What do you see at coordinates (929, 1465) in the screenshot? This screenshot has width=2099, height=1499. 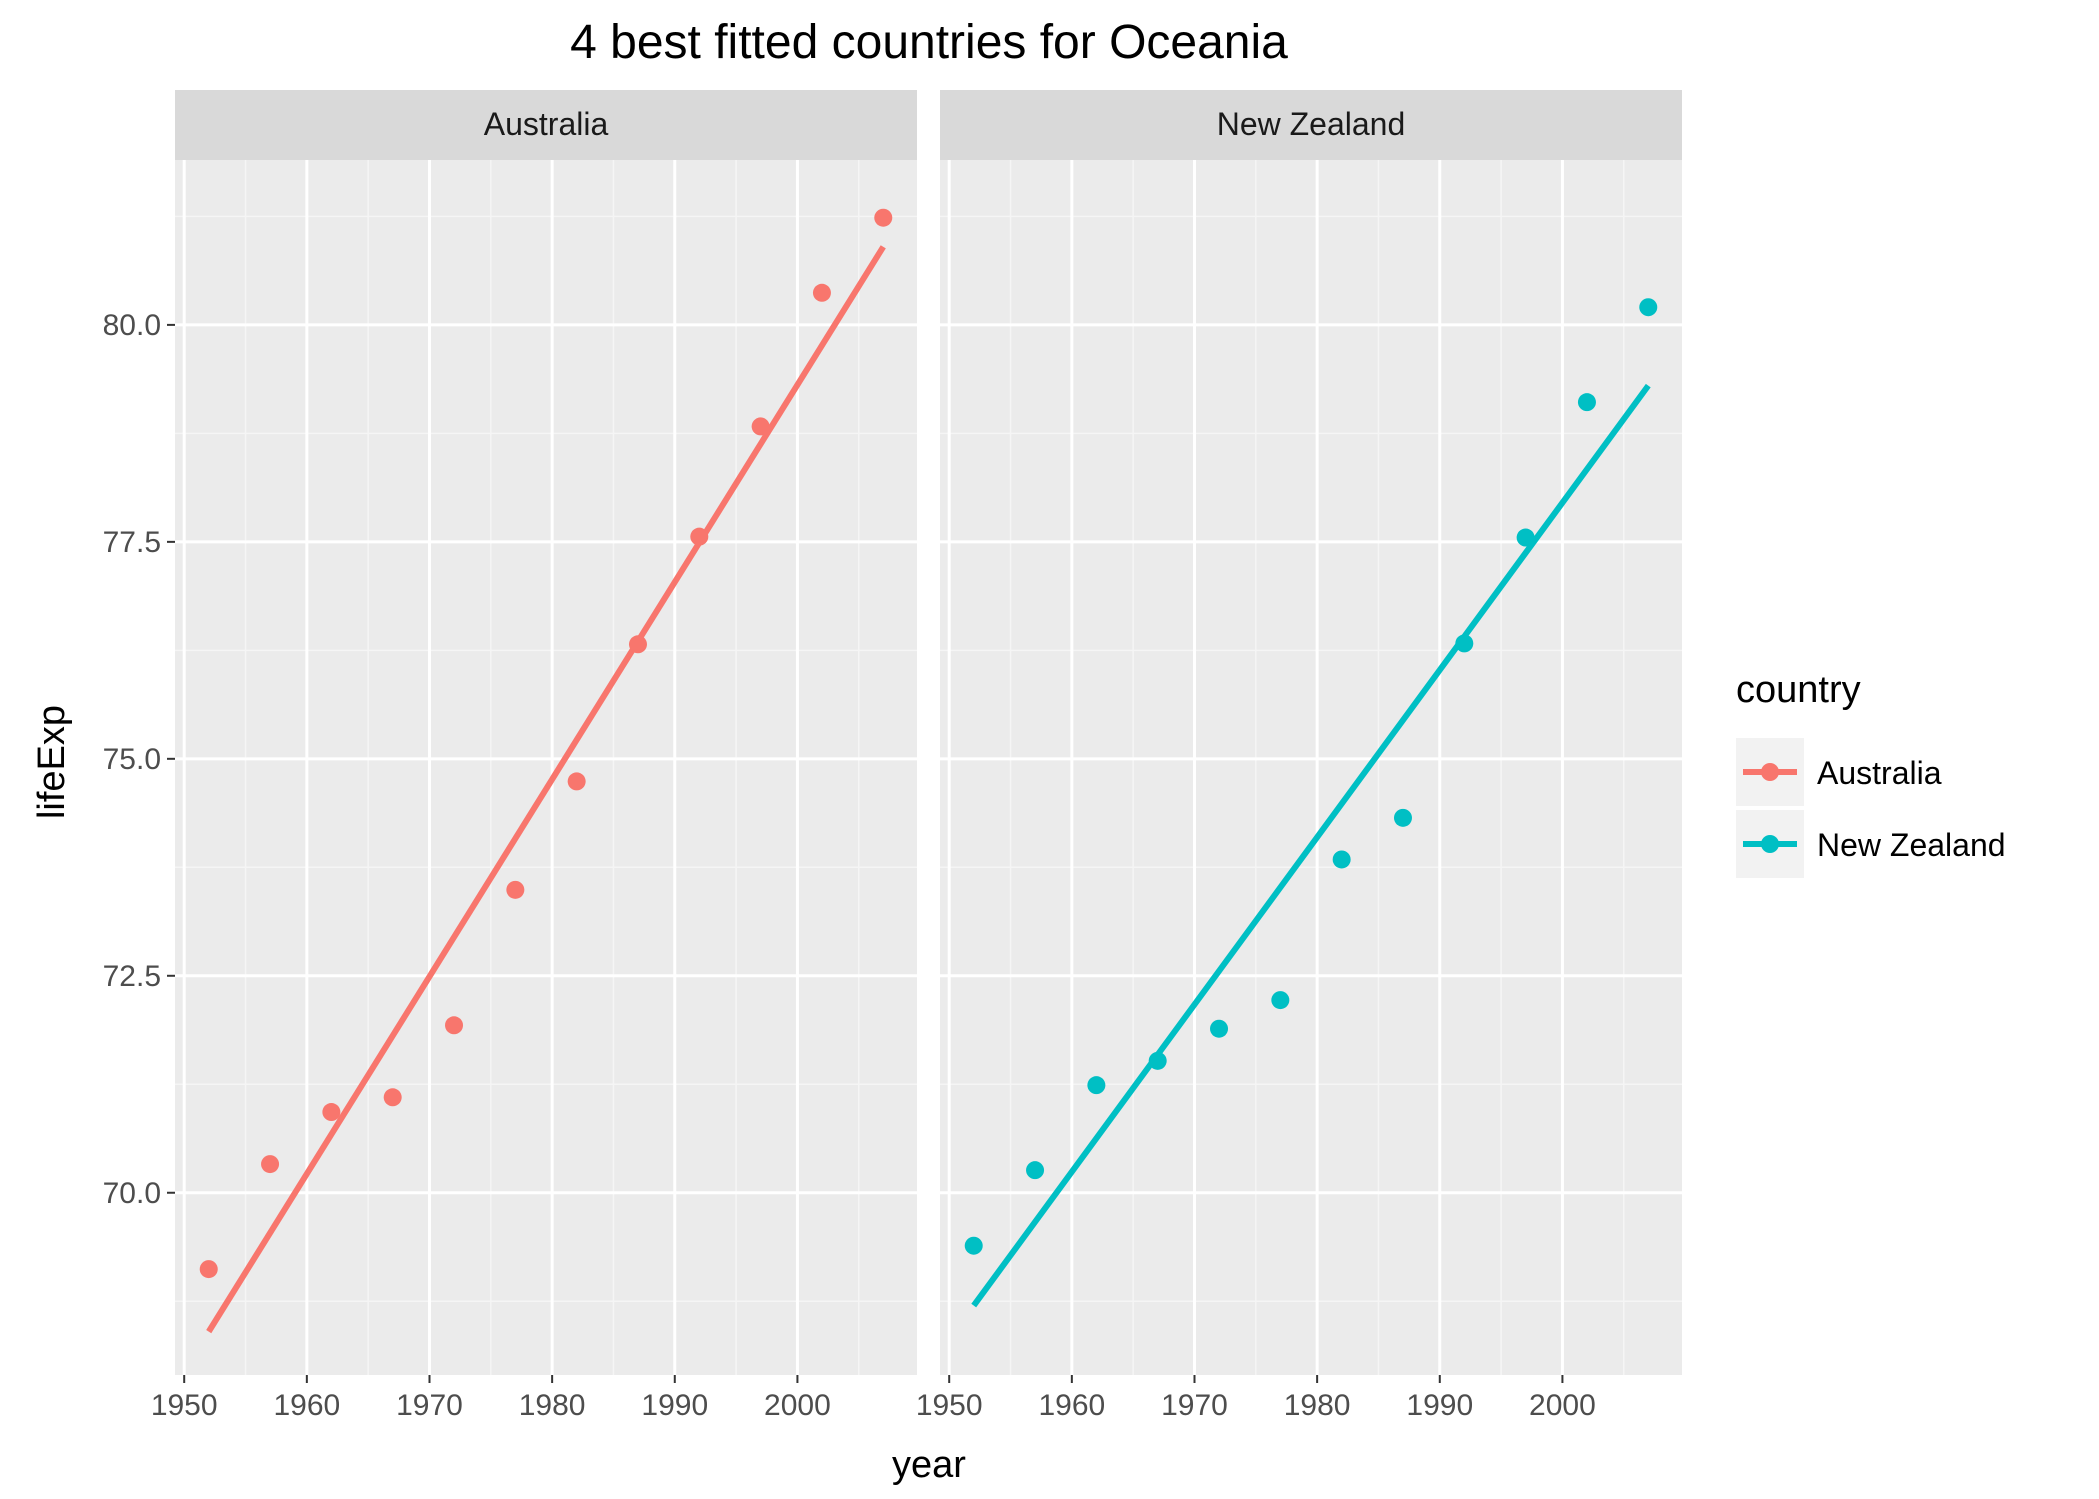 I see `x-axis-title: year` at bounding box center [929, 1465].